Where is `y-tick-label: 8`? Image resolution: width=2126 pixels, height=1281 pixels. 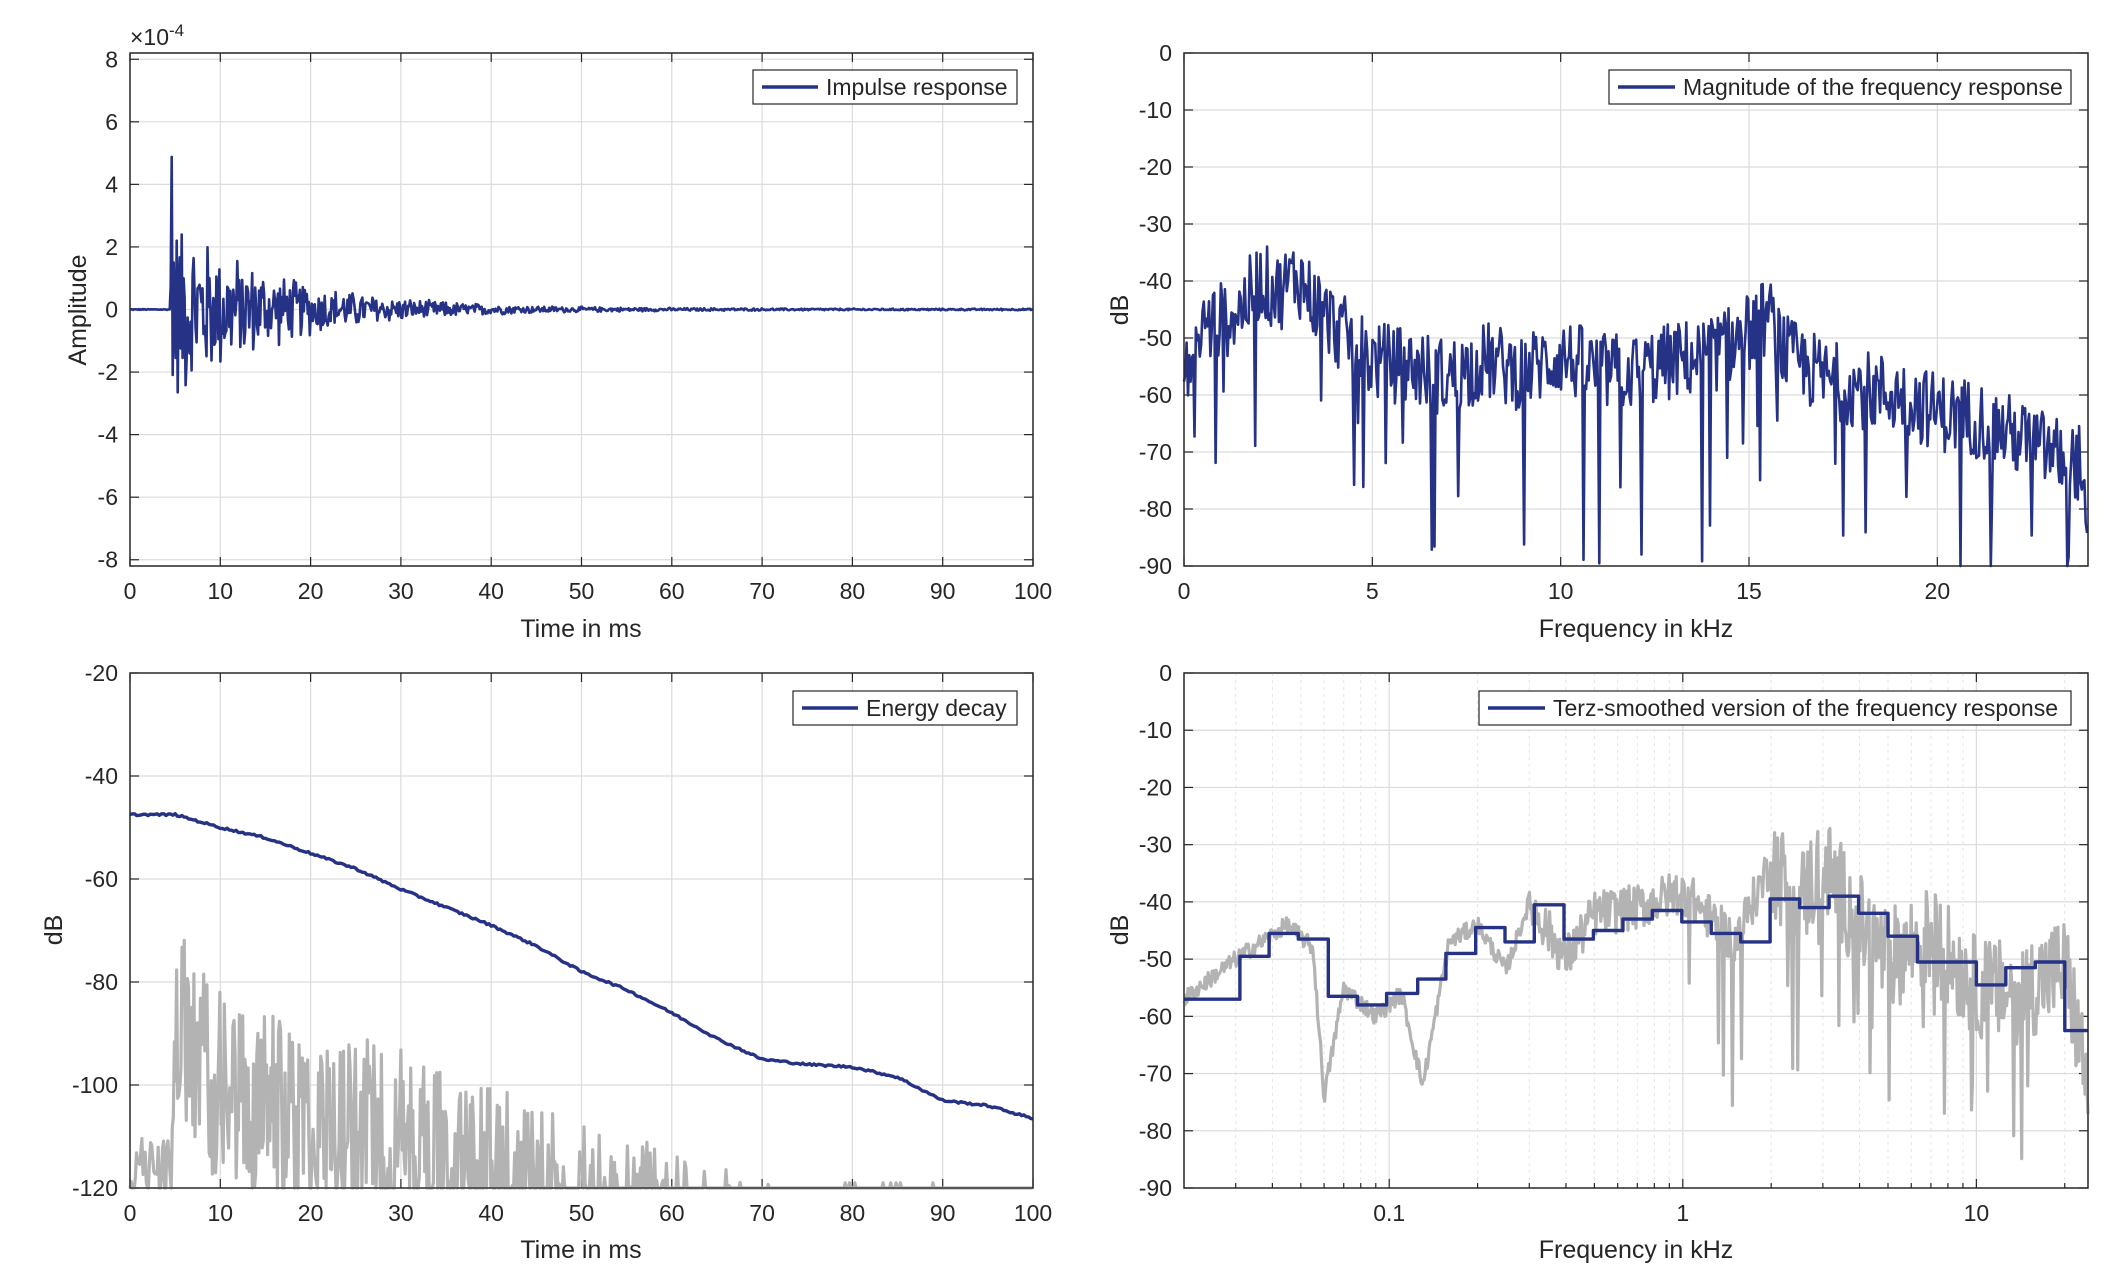 y-tick-label: 8 is located at coordinates (111, 59).